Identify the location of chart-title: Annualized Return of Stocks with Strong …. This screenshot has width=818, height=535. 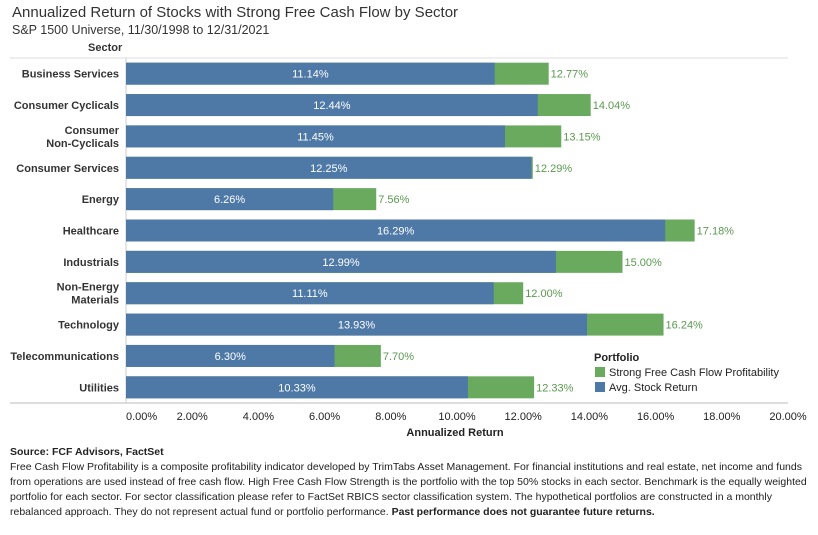
(235, 12).